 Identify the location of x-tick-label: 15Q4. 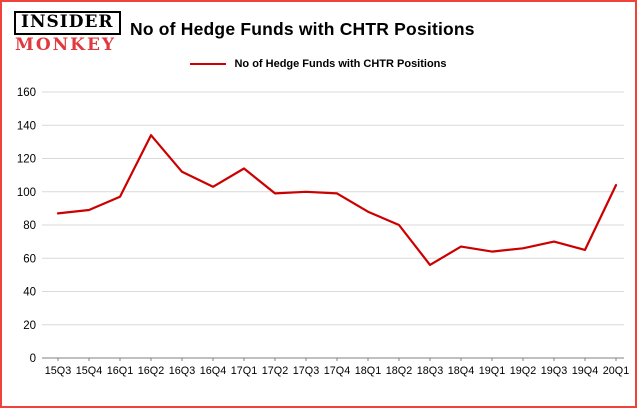
(89, 371).